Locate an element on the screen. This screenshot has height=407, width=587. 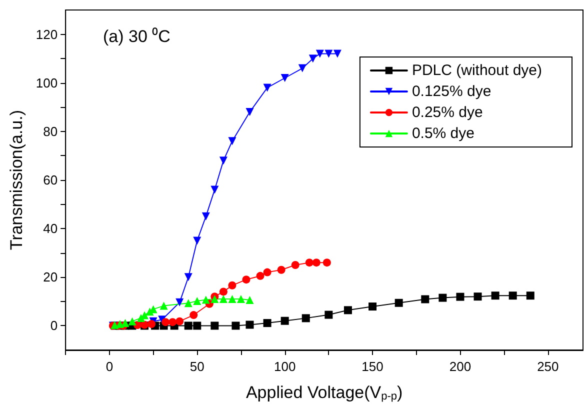
x-tick-label: 150 is located at coordinates (373, 366).